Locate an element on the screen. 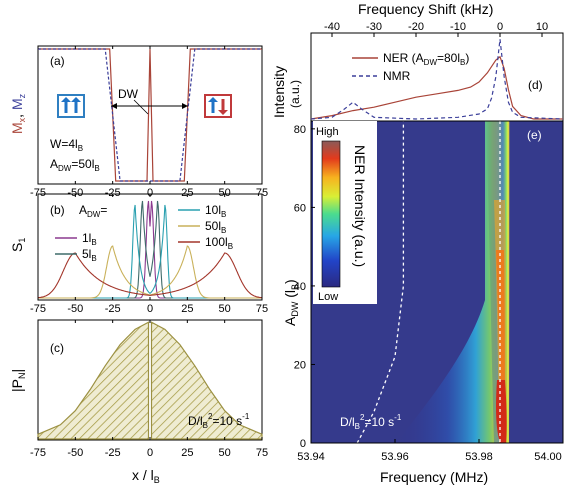 The height and width of the screenshot is (493, 571). e-x-tick-label: 53.94 is located at coordinates (311, 457).